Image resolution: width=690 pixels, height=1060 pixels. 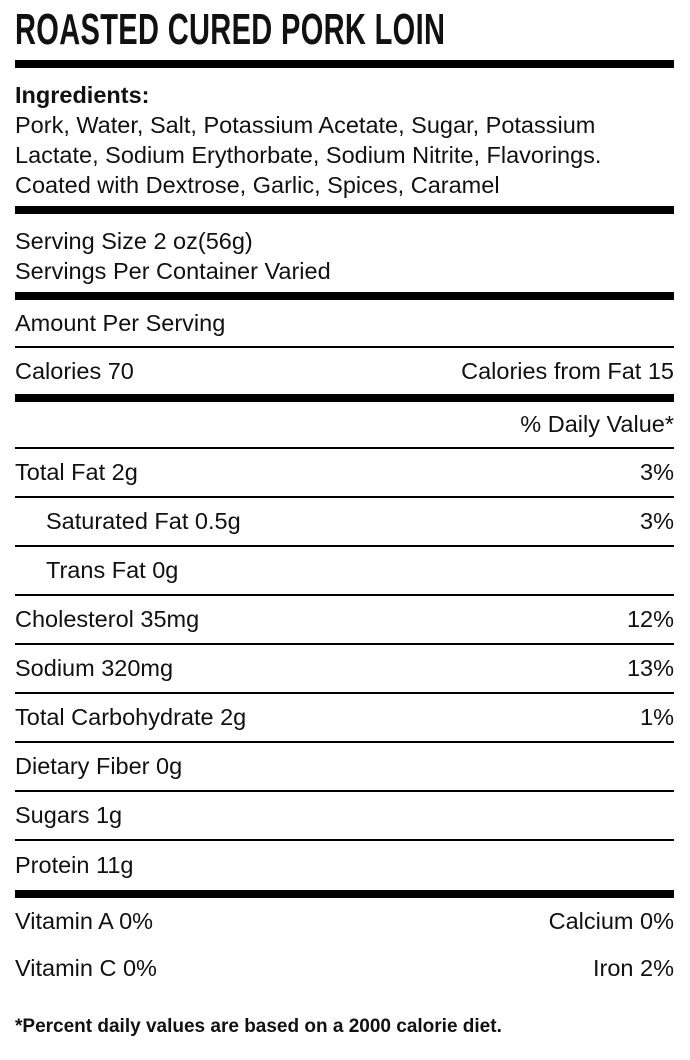 What do you see at coordinates (120, 322) in the screenshot?
I see `amount-per-serving-label: Amount Per Serving` at bounding box center [120, 322].